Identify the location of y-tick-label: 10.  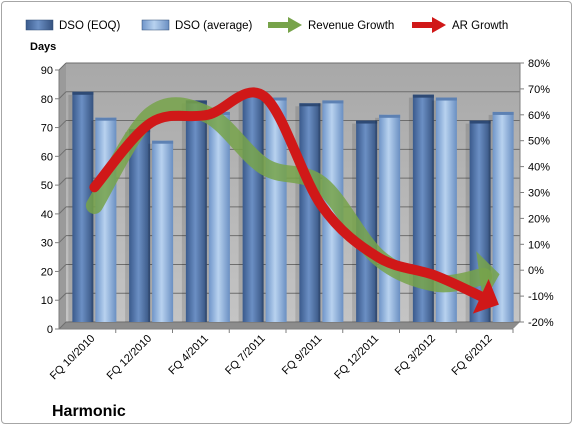
(47, 301).